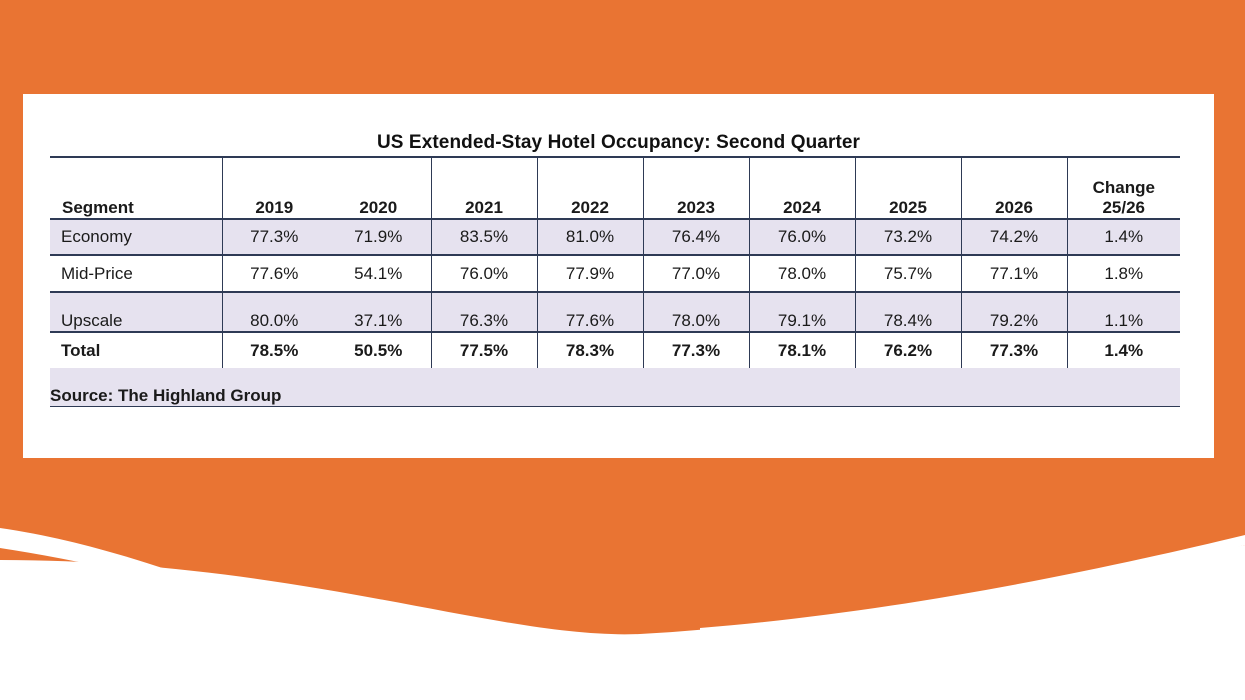 The width and height of the screenshot is (1245, 700). What do you see at coordinates (695, 237) in the screenshot?
I see `table-cell: 76.4%` at bounding box center [695, 237].